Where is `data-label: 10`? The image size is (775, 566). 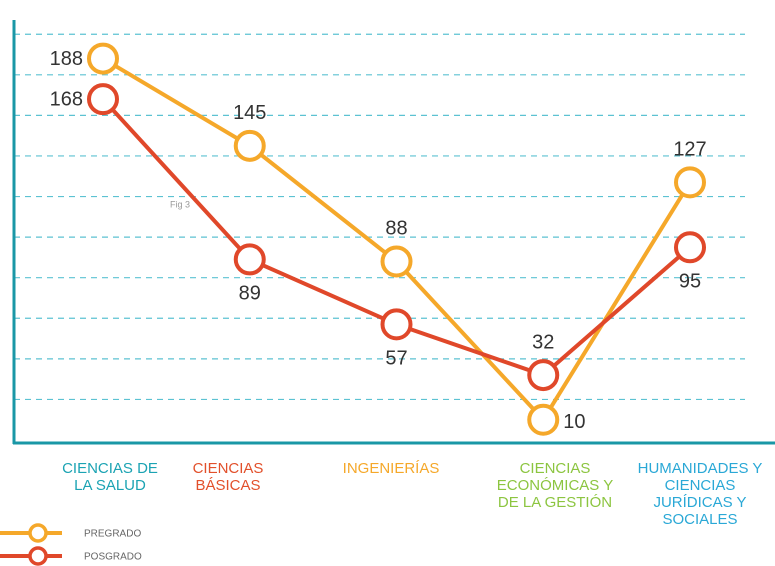
data-label: 10 is located at coordinates (574, 422).